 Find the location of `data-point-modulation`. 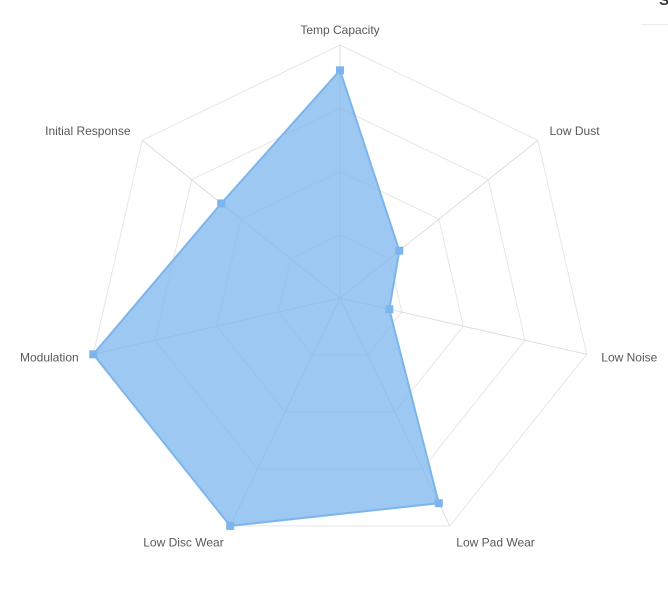

data-point-modulation is located at coordinates (93, 354).